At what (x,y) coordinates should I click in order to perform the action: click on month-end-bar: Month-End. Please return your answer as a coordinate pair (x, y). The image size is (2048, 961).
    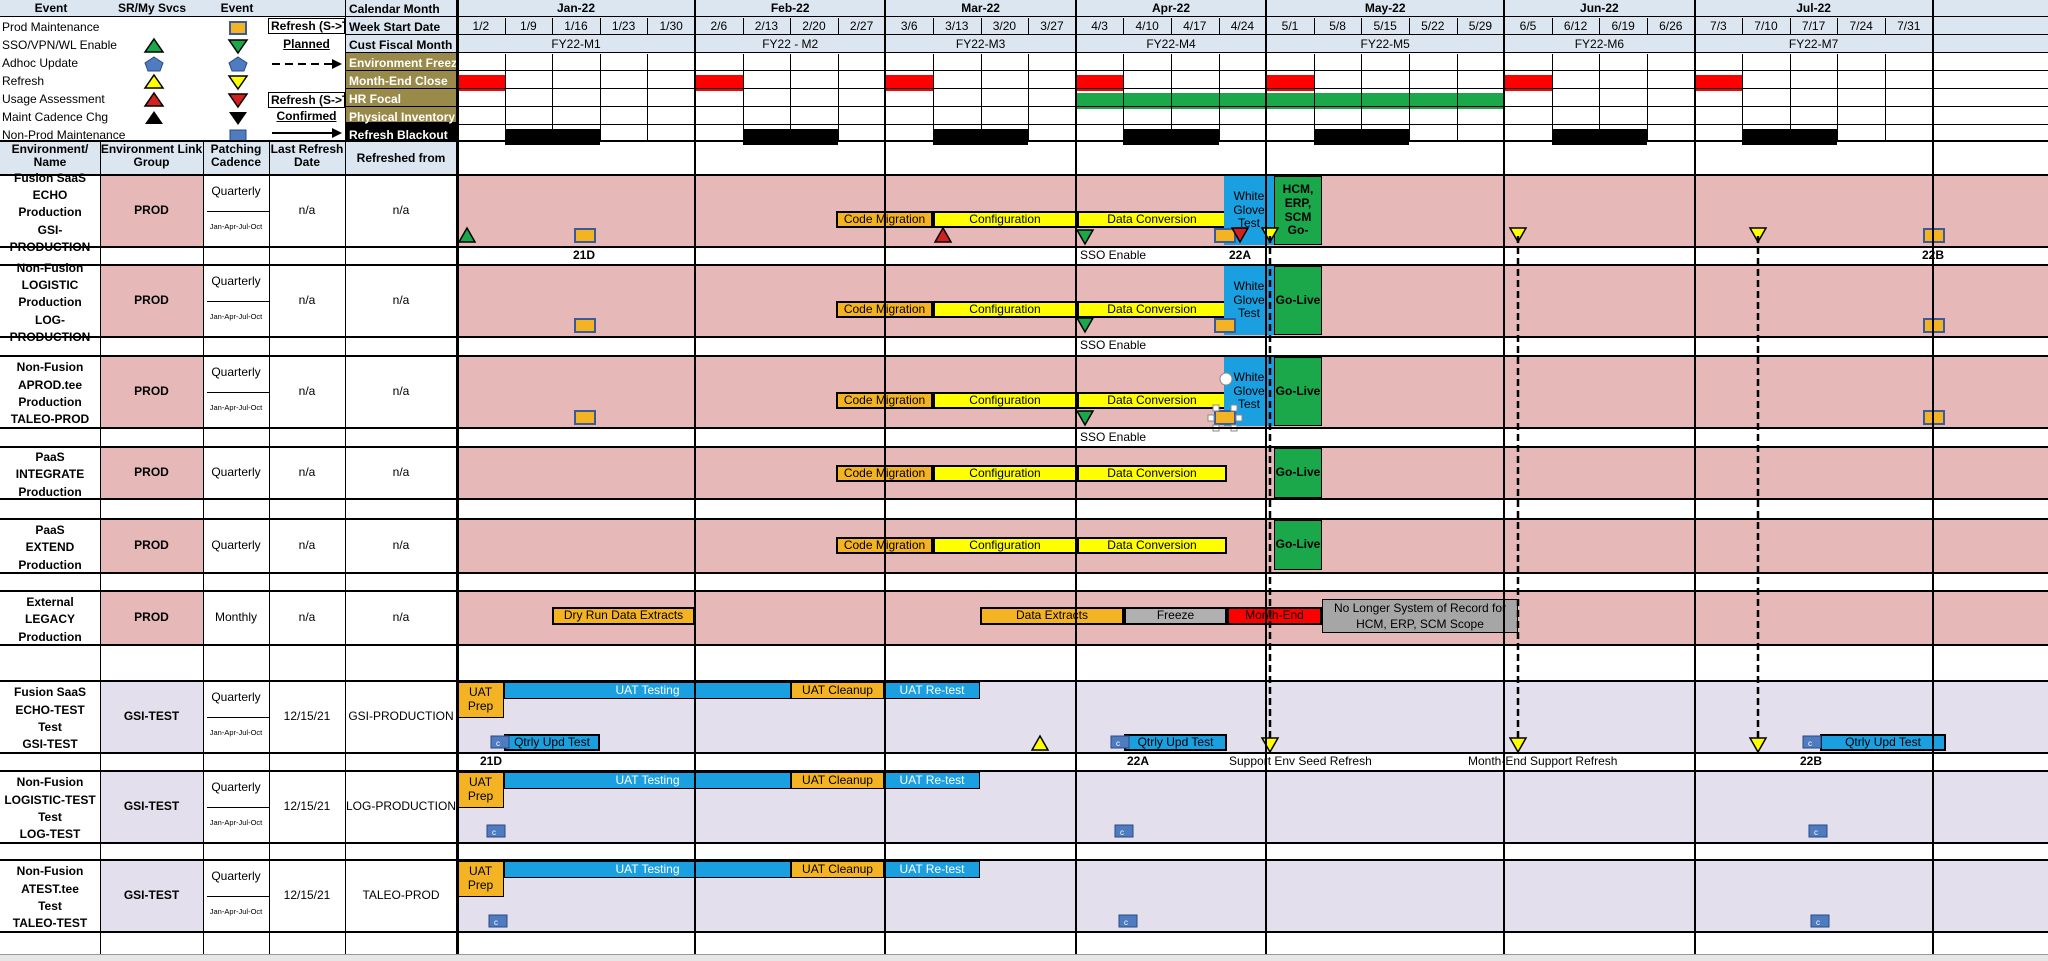
    Looking at the image, I should click on (1274, 616).